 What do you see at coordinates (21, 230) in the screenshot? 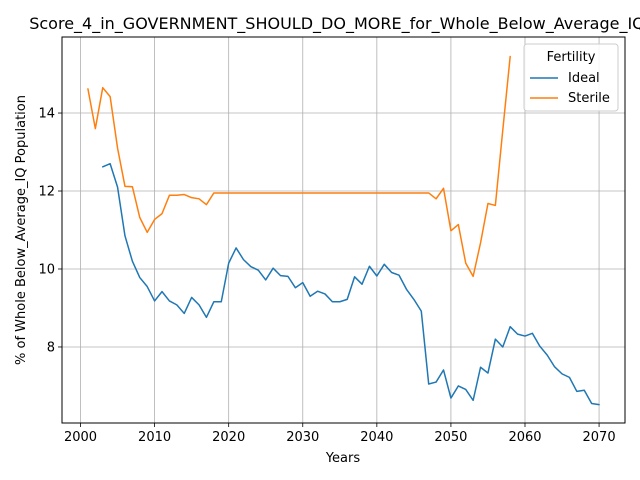
I see `y-axis-label: % of Whole Below_Average_IQ Population` at bounding box center [21, 230].